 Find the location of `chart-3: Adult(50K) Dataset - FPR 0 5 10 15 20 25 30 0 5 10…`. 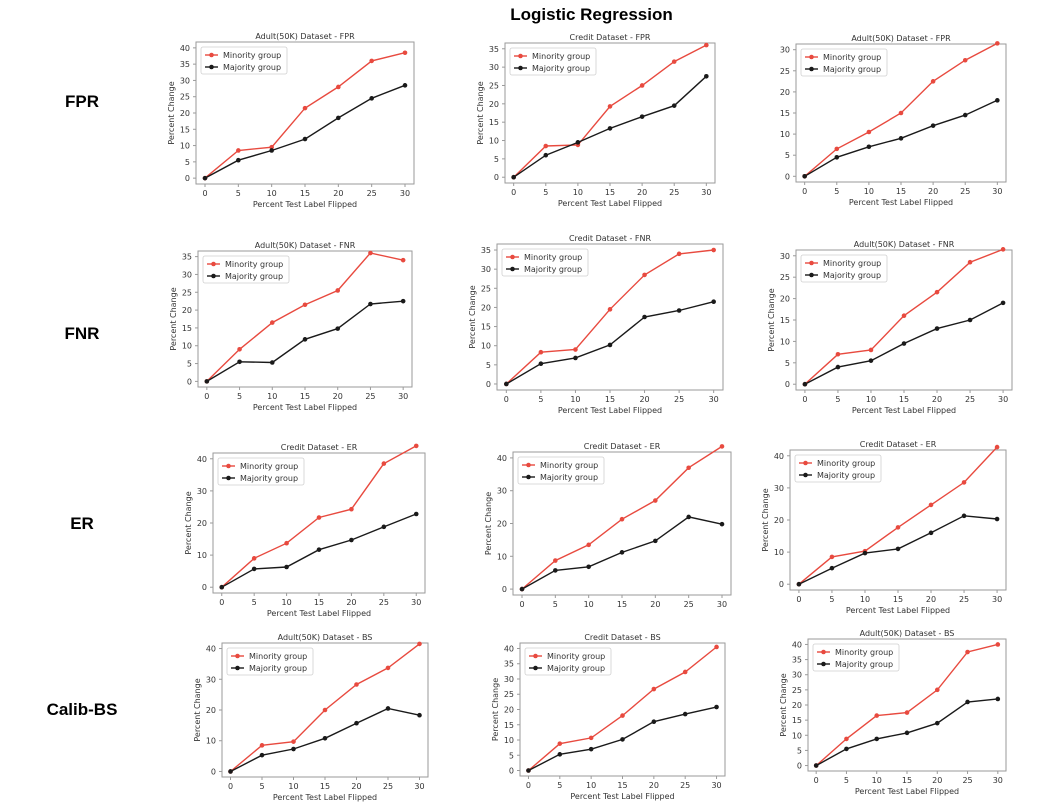

chart-3: Adult(50K) Dataset - FPR 0 5 10 15 20 25 30 0 5 10… is located at coordinates (893, 120).